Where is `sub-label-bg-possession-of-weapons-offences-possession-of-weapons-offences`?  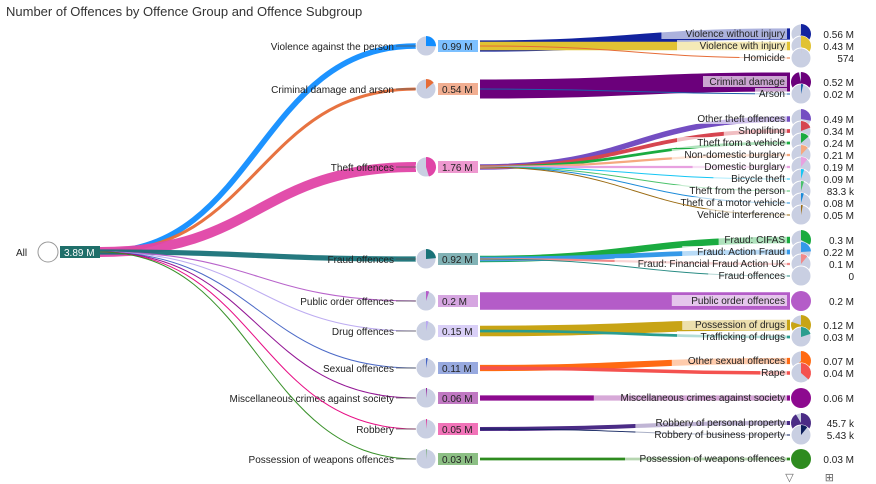 sub-label-bg-possession-of-weapons-offences-possession-of-weapons-offences is located at coordinates (706, 458).